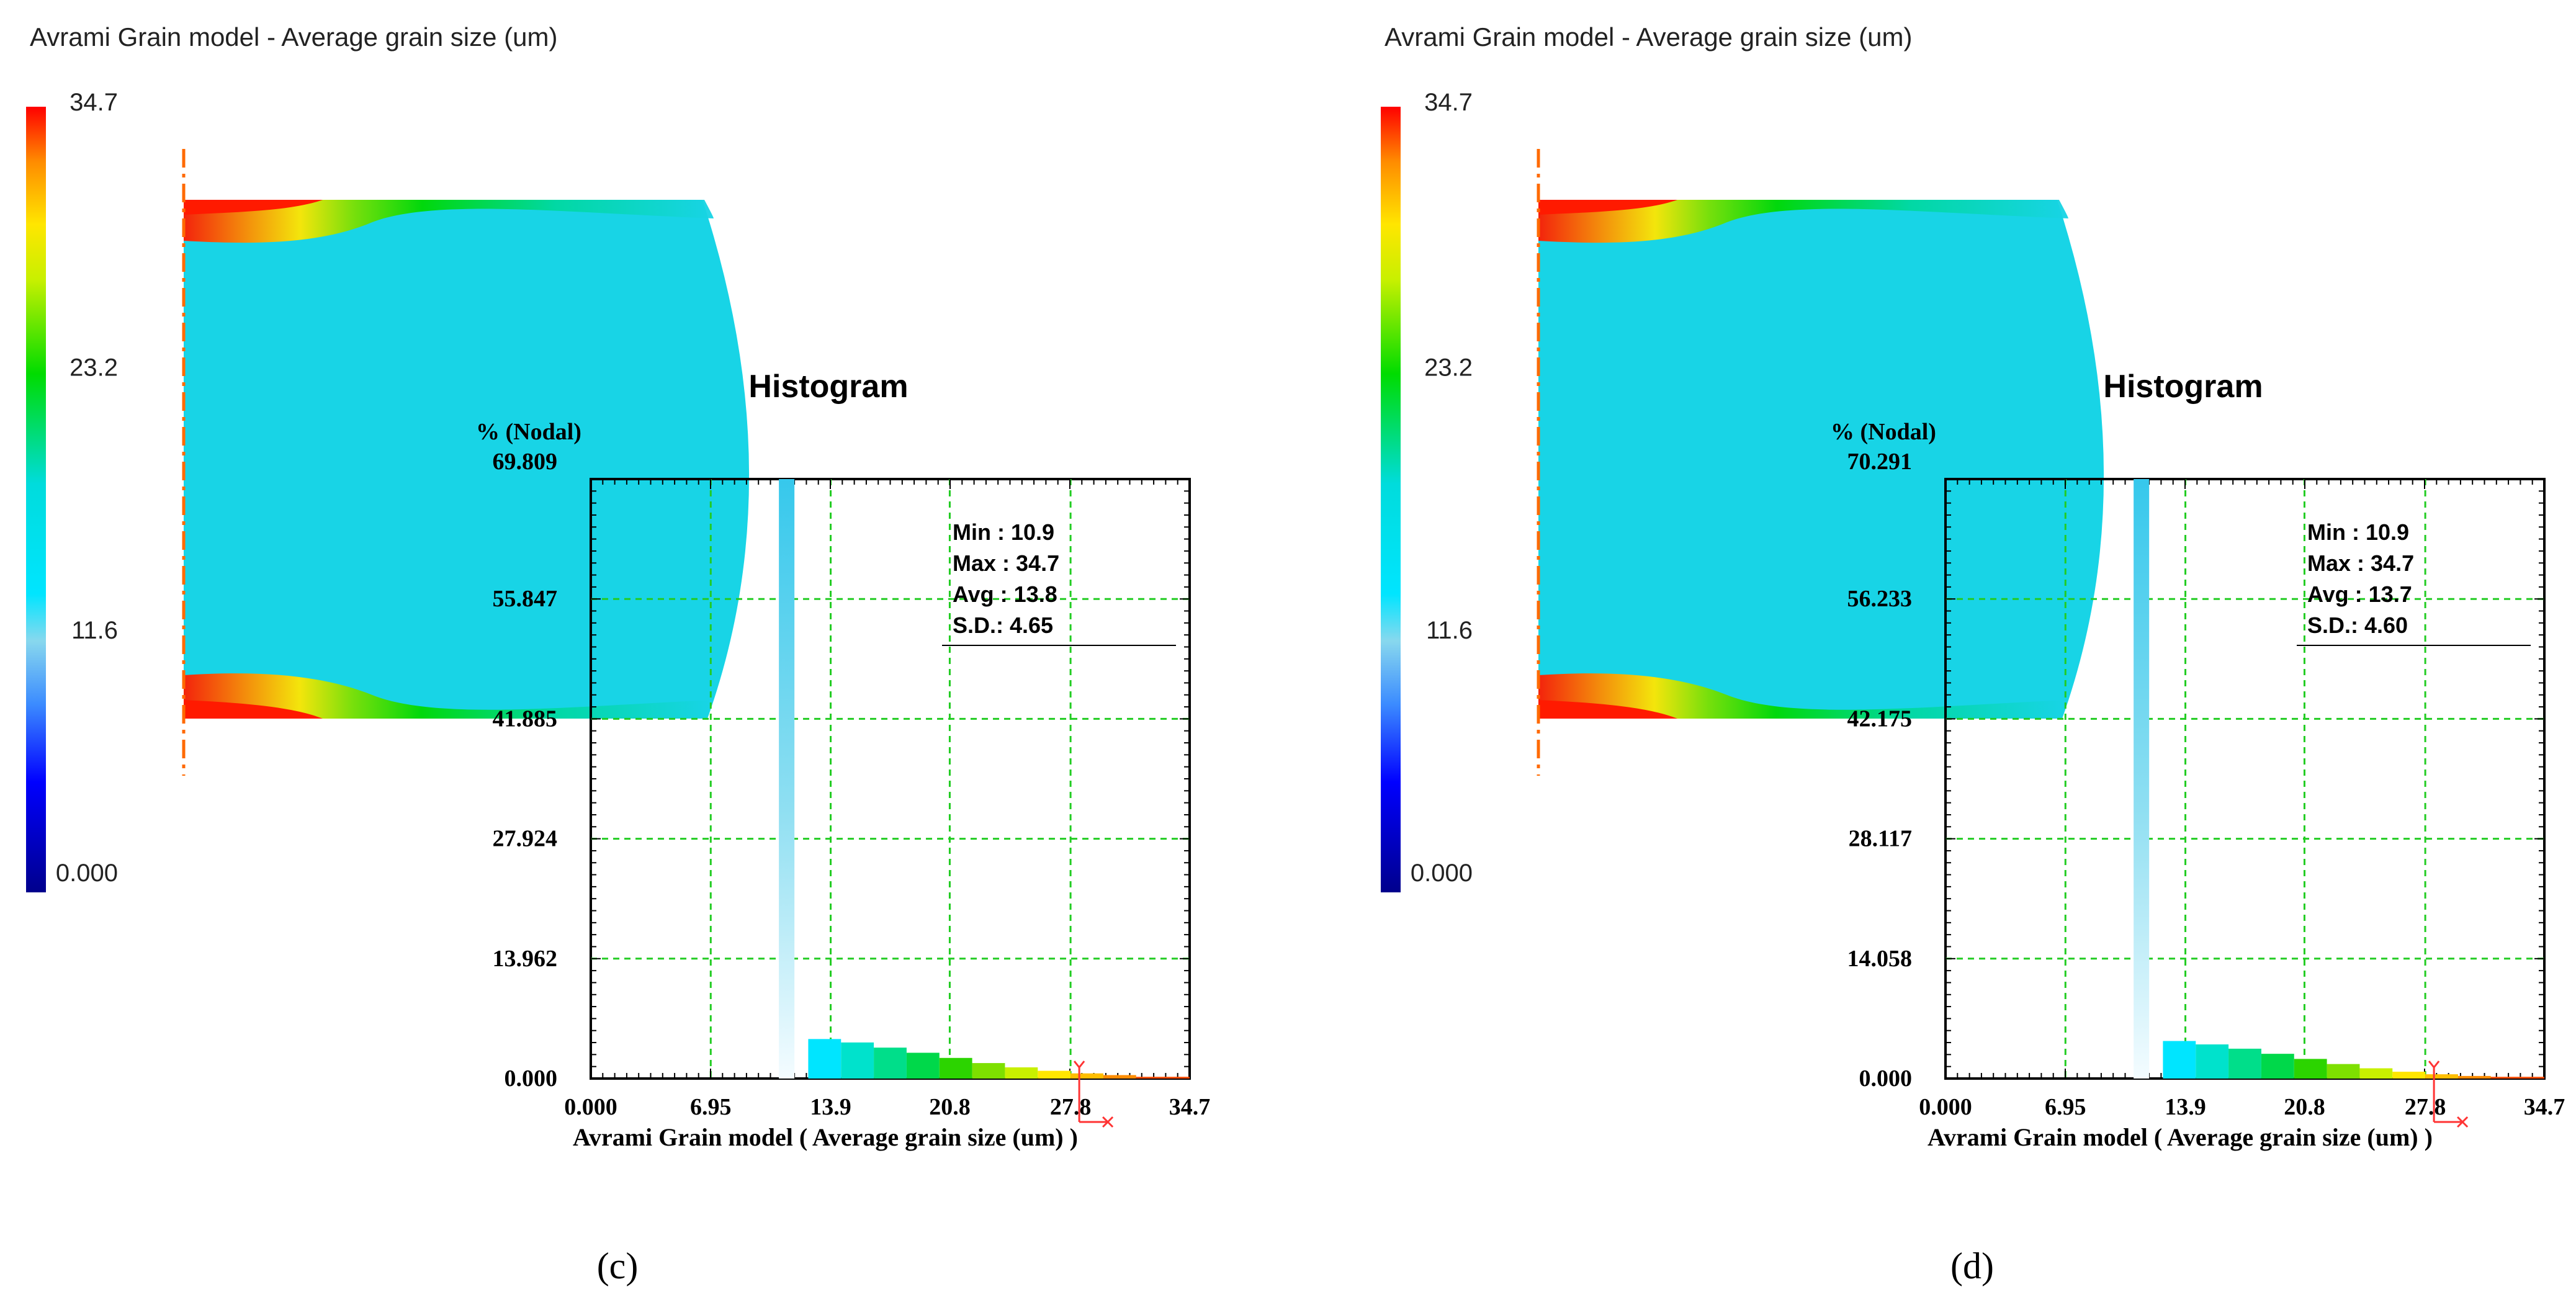 This screenshot has height=1310, width=2576. Describe the element at coordinates (1880, 959) in the screenshot. I see `y-tick-label: 14.058` at that location.